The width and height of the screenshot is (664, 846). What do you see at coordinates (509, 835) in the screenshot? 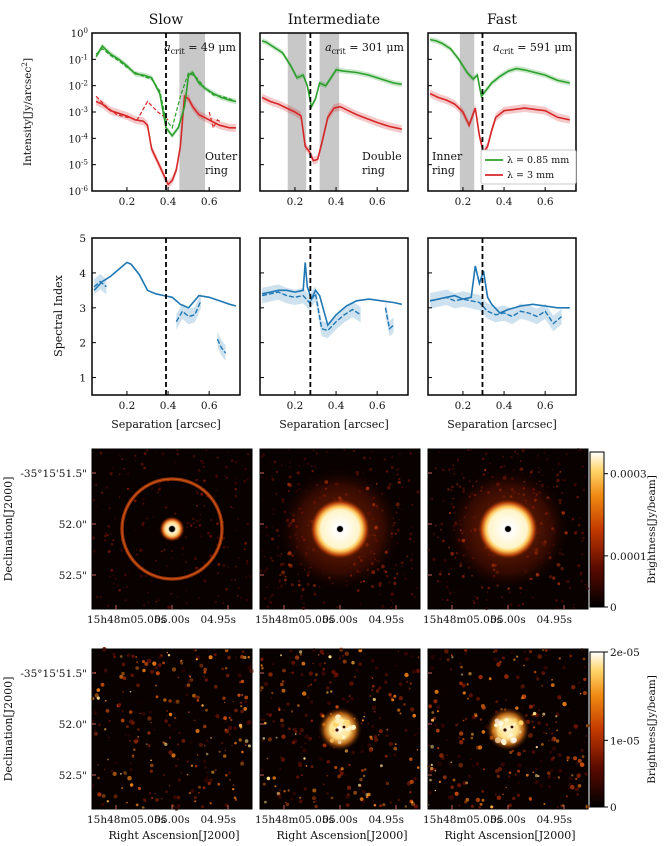
I see `x-axis-label: Right Ascension[J2000]` at bounding box center [509, 835].